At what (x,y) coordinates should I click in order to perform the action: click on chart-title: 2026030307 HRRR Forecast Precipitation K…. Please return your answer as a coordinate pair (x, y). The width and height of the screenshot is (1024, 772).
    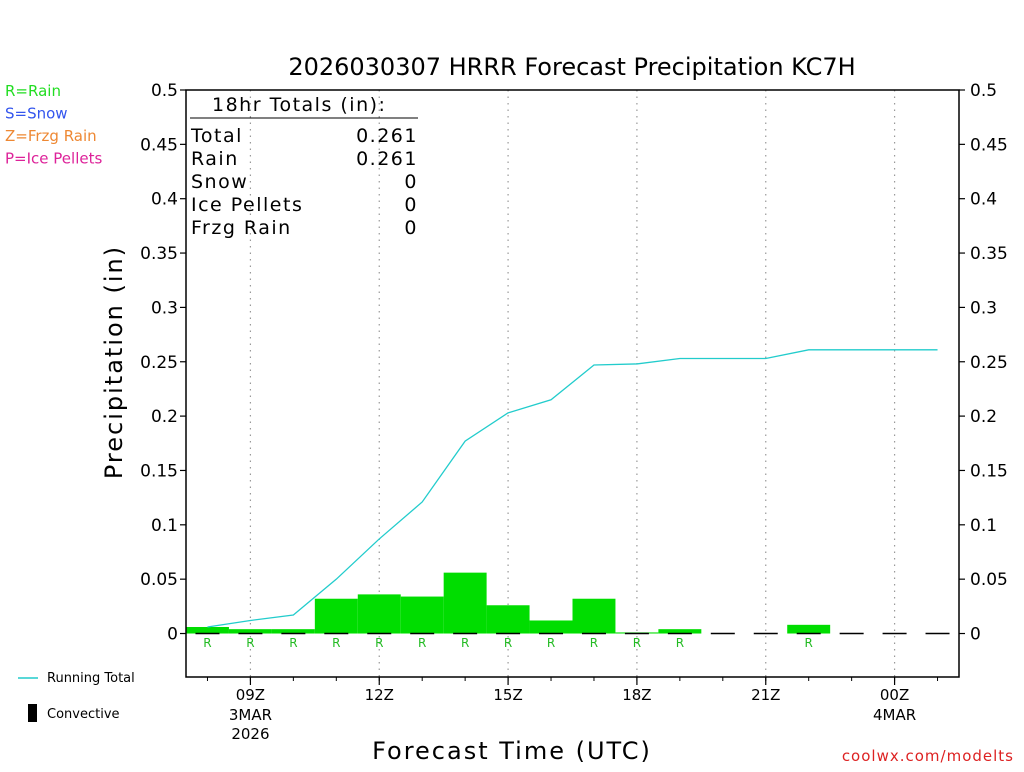
    Looking at the image, I should click on (571, 67).